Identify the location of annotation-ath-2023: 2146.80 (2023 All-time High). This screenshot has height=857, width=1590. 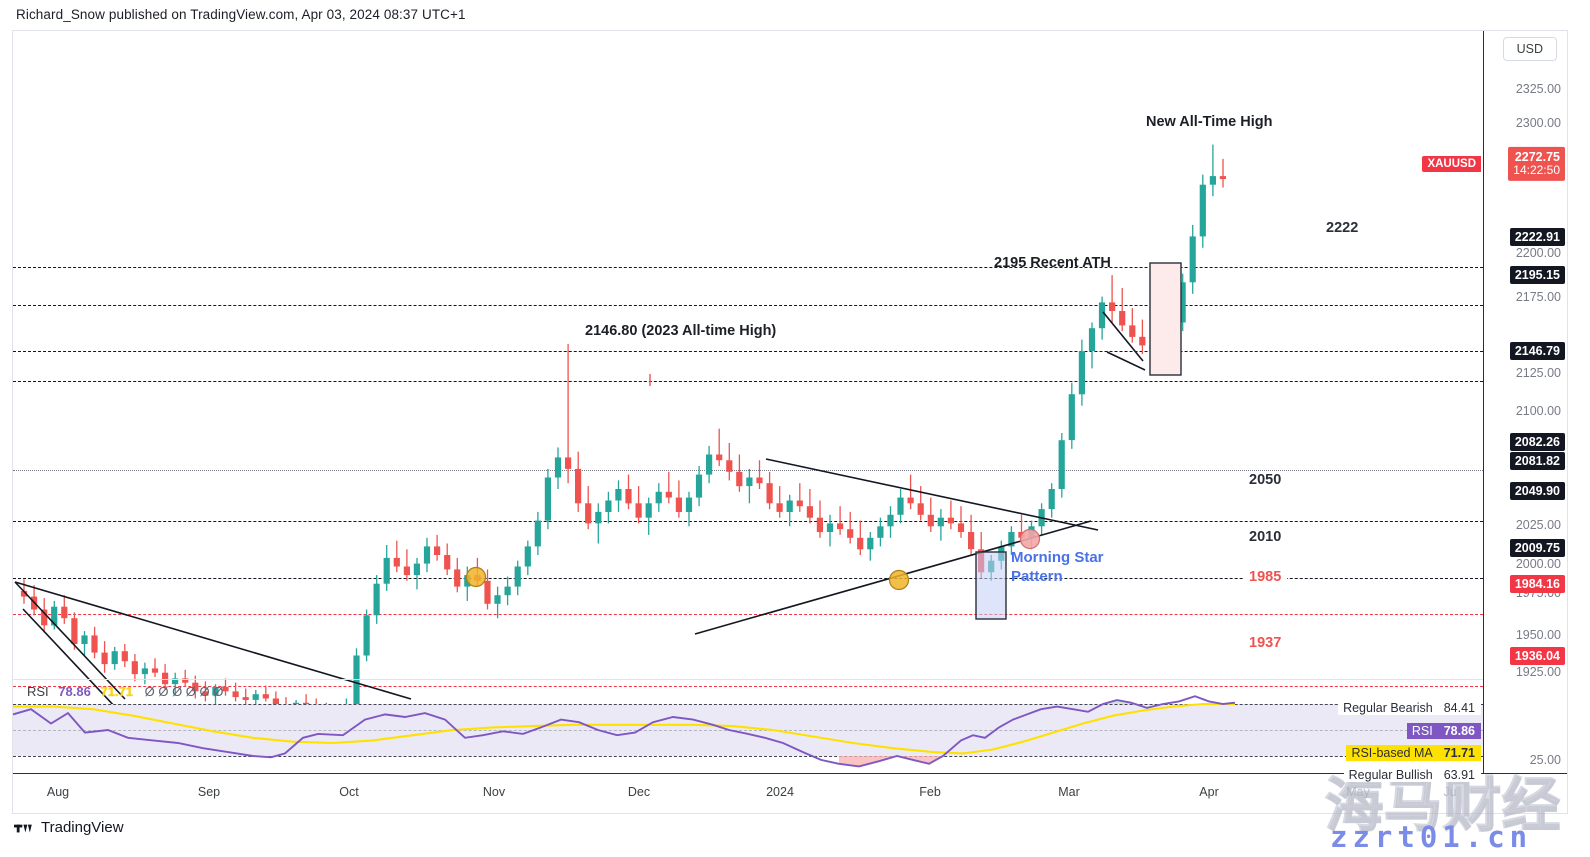
(681, 331).